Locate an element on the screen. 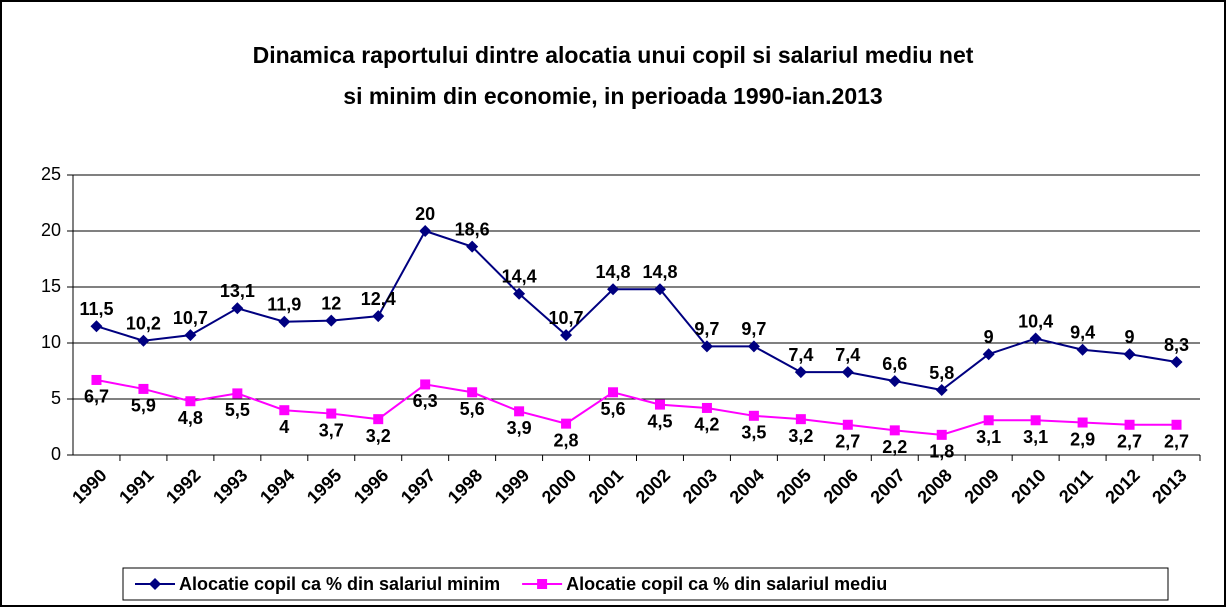  data-label: 9,4 is located at coordinates (1082, 332).